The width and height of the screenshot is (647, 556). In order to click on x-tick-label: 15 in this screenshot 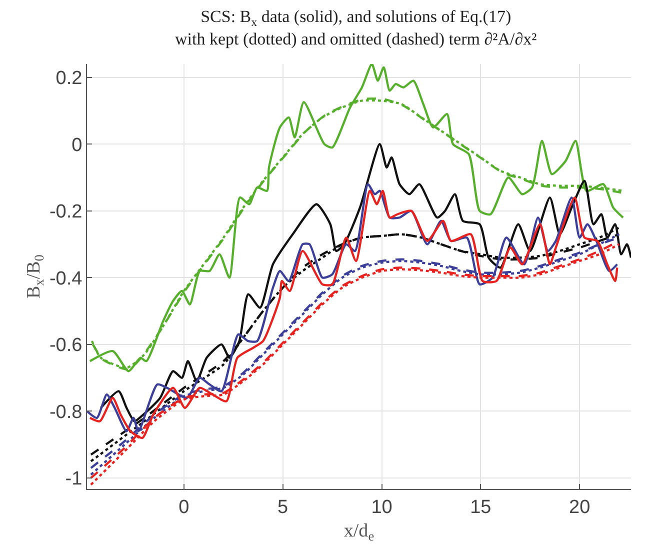, I will do `click(481, 507)`.